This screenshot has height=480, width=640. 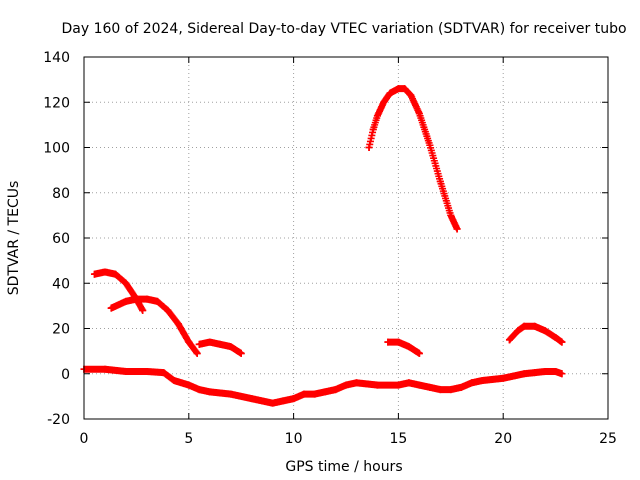 What do you see at coordinates (84, 439) in the screenshot?
I see `x-tick-label: 0` at bounding box center [84, 439].